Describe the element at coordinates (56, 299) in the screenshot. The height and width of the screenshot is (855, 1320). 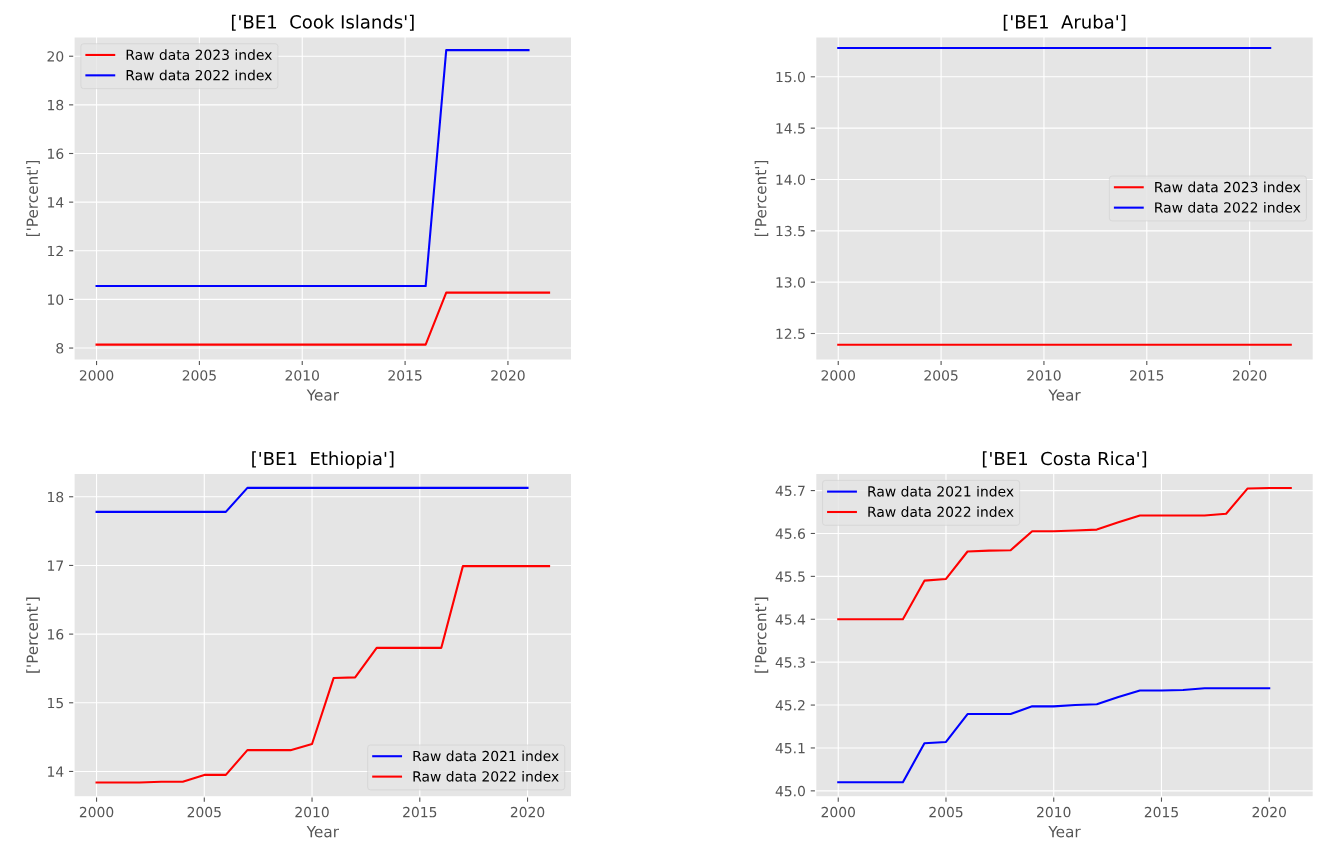
I see `y-tick-label: 10` at that location.